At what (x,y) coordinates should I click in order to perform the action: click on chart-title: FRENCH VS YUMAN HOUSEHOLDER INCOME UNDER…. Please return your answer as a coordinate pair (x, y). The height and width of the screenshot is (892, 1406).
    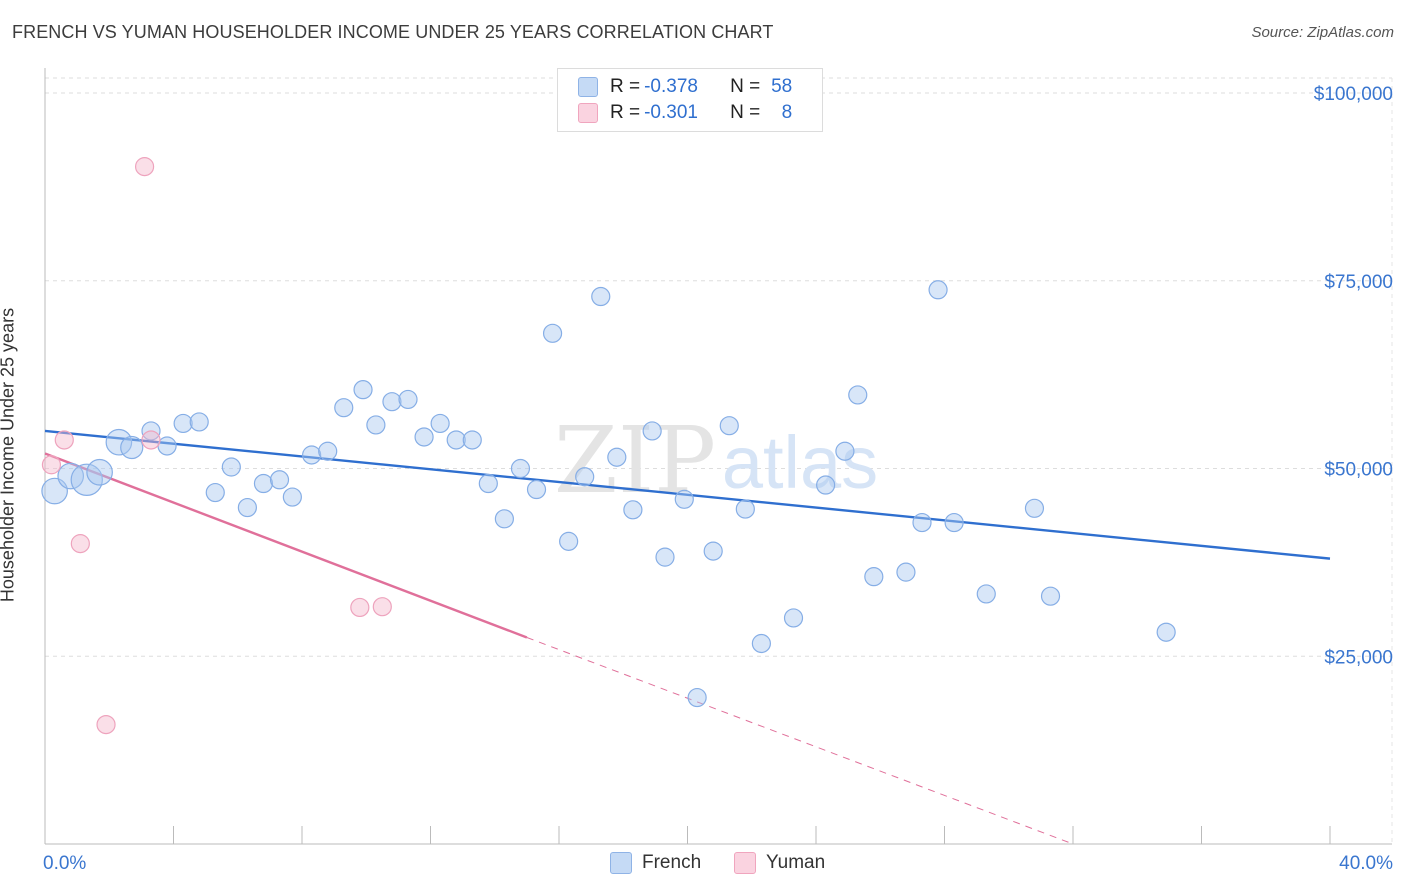
    Looking at the image, I should click on (393, 32).